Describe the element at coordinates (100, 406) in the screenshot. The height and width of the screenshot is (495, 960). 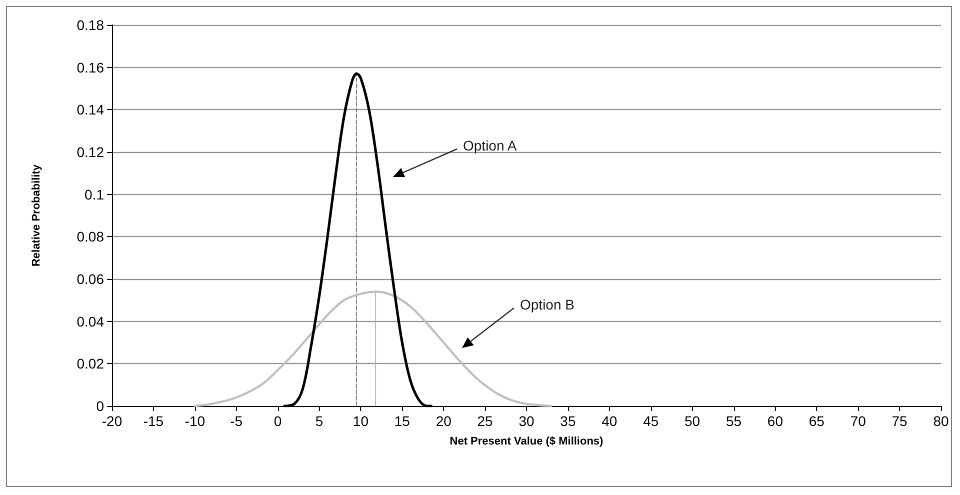
I see `y-tick-label: 0` at that location.